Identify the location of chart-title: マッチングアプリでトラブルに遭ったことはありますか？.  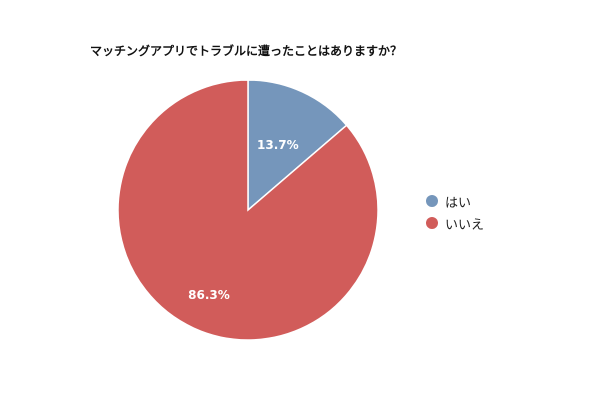
(246, 51).